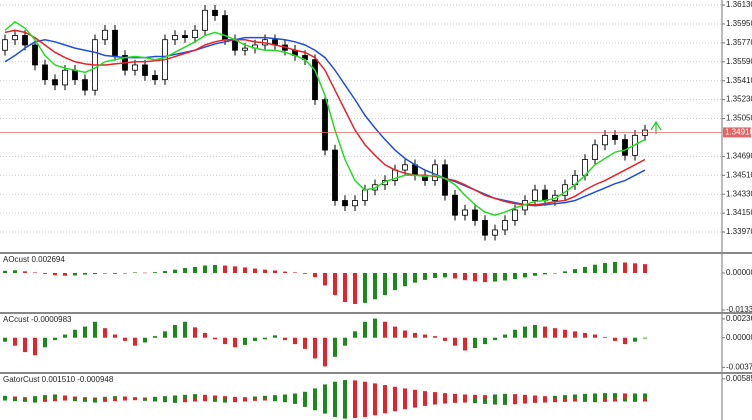 The width and height of the screenshot is (752, 420). I want to click on y-tick-label: 0.0023653, so click(739, 318).